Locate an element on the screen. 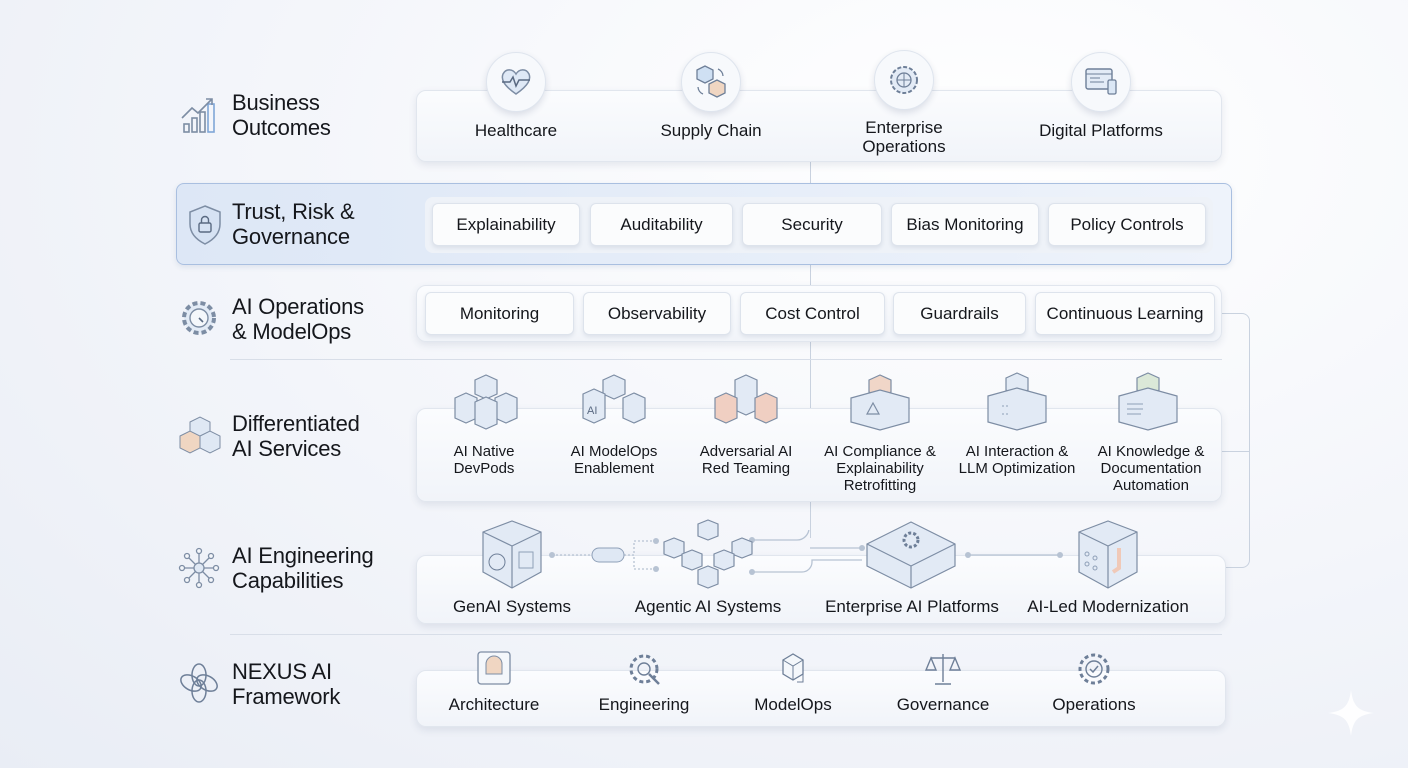 The height and width of the screenshot is (768, 1408). heart-pulse-icon is located at coordinates (516, 82).